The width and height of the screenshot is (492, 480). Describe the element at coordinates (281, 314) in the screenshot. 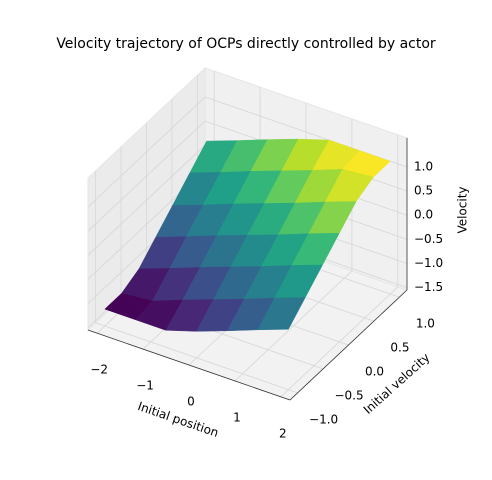

I see `surface-cell` at that location.